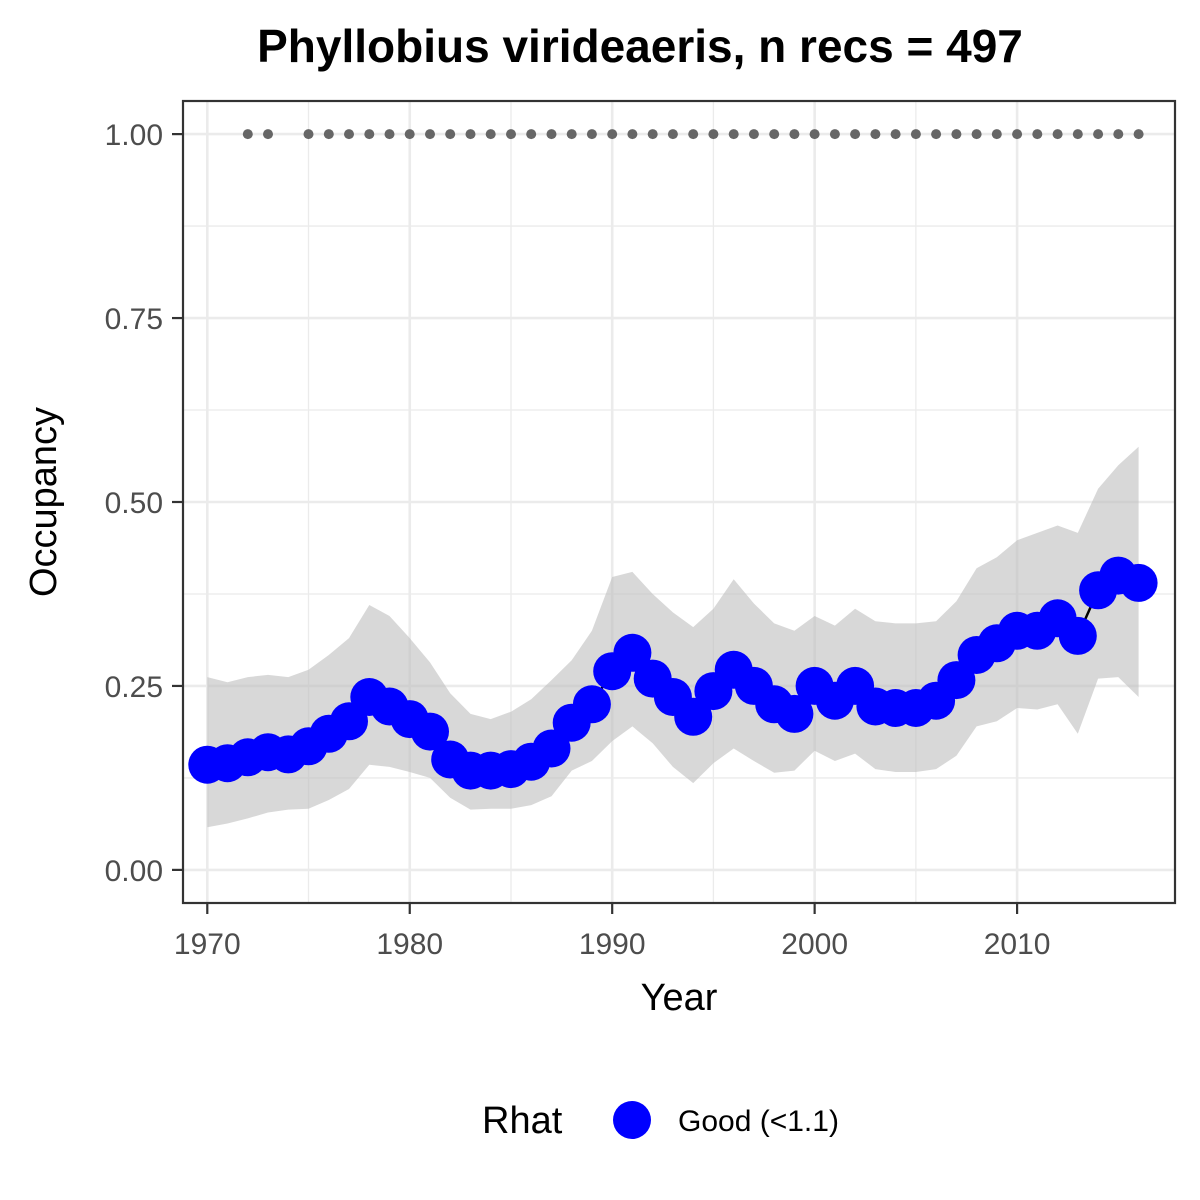 The image size is (1200, 1200). What do you see at coordinates (632, 1120) in the screenshot?
I see `legend-key-good` at bounding box center [632, 1120].